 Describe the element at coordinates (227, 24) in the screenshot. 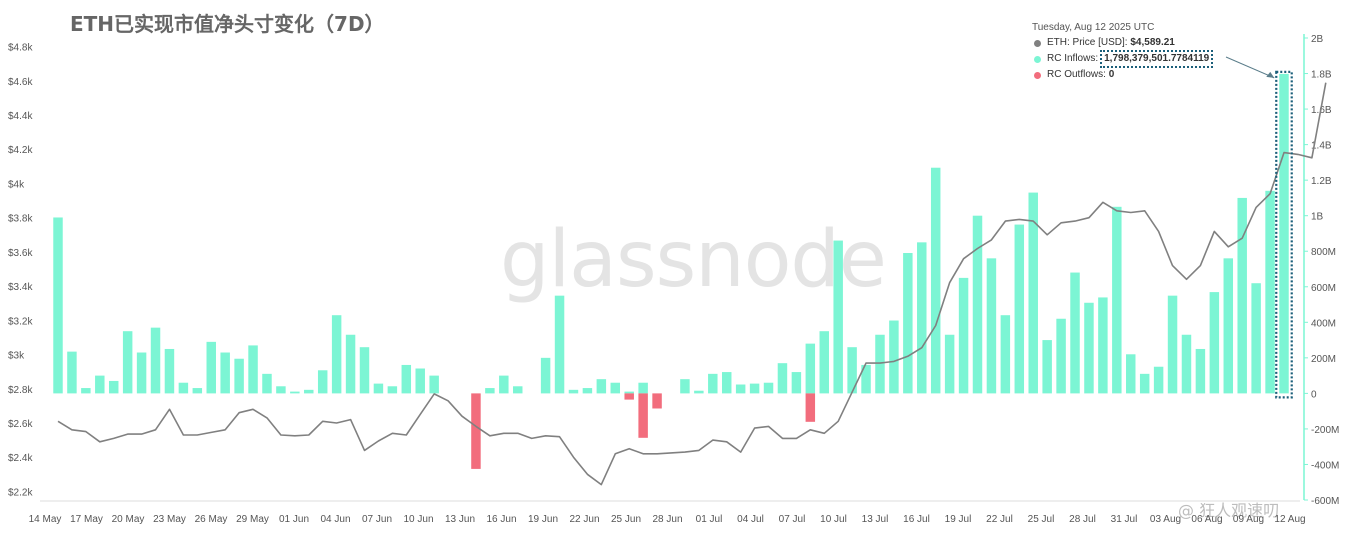

I see `chart-title: ETH已实现市值净头寸变化（7D）` at that location.